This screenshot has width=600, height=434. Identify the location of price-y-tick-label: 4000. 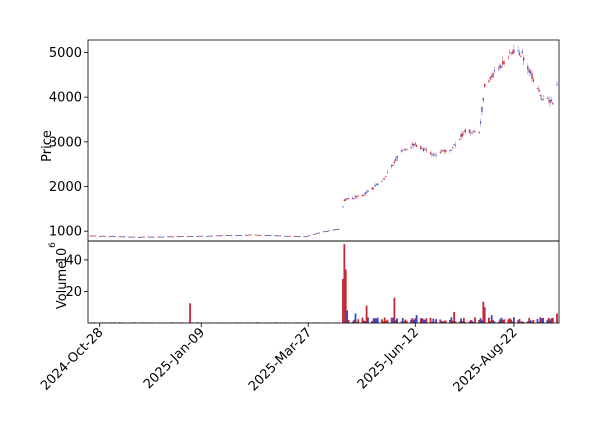
(65, 98).